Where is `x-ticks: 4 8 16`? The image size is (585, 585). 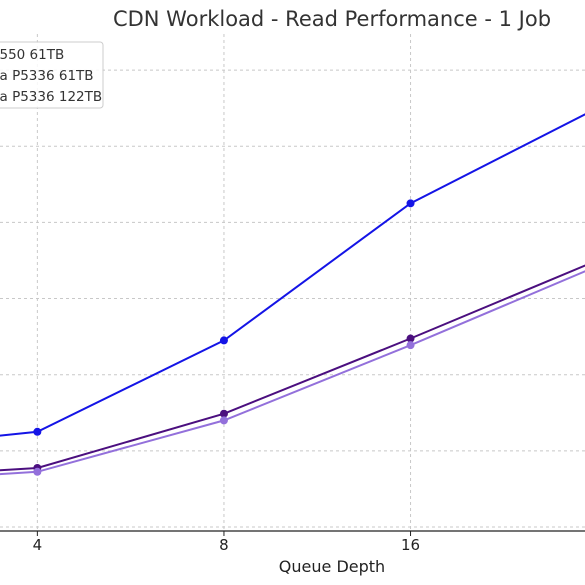 x-ticks: 4 8 16 is located at coordinates (226, 542).